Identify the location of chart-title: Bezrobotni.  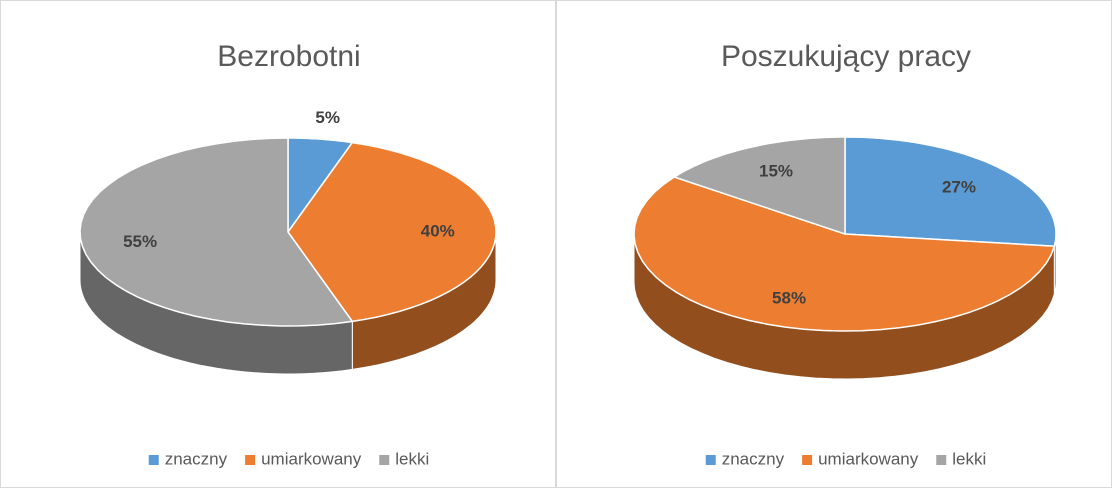
(288, 56).